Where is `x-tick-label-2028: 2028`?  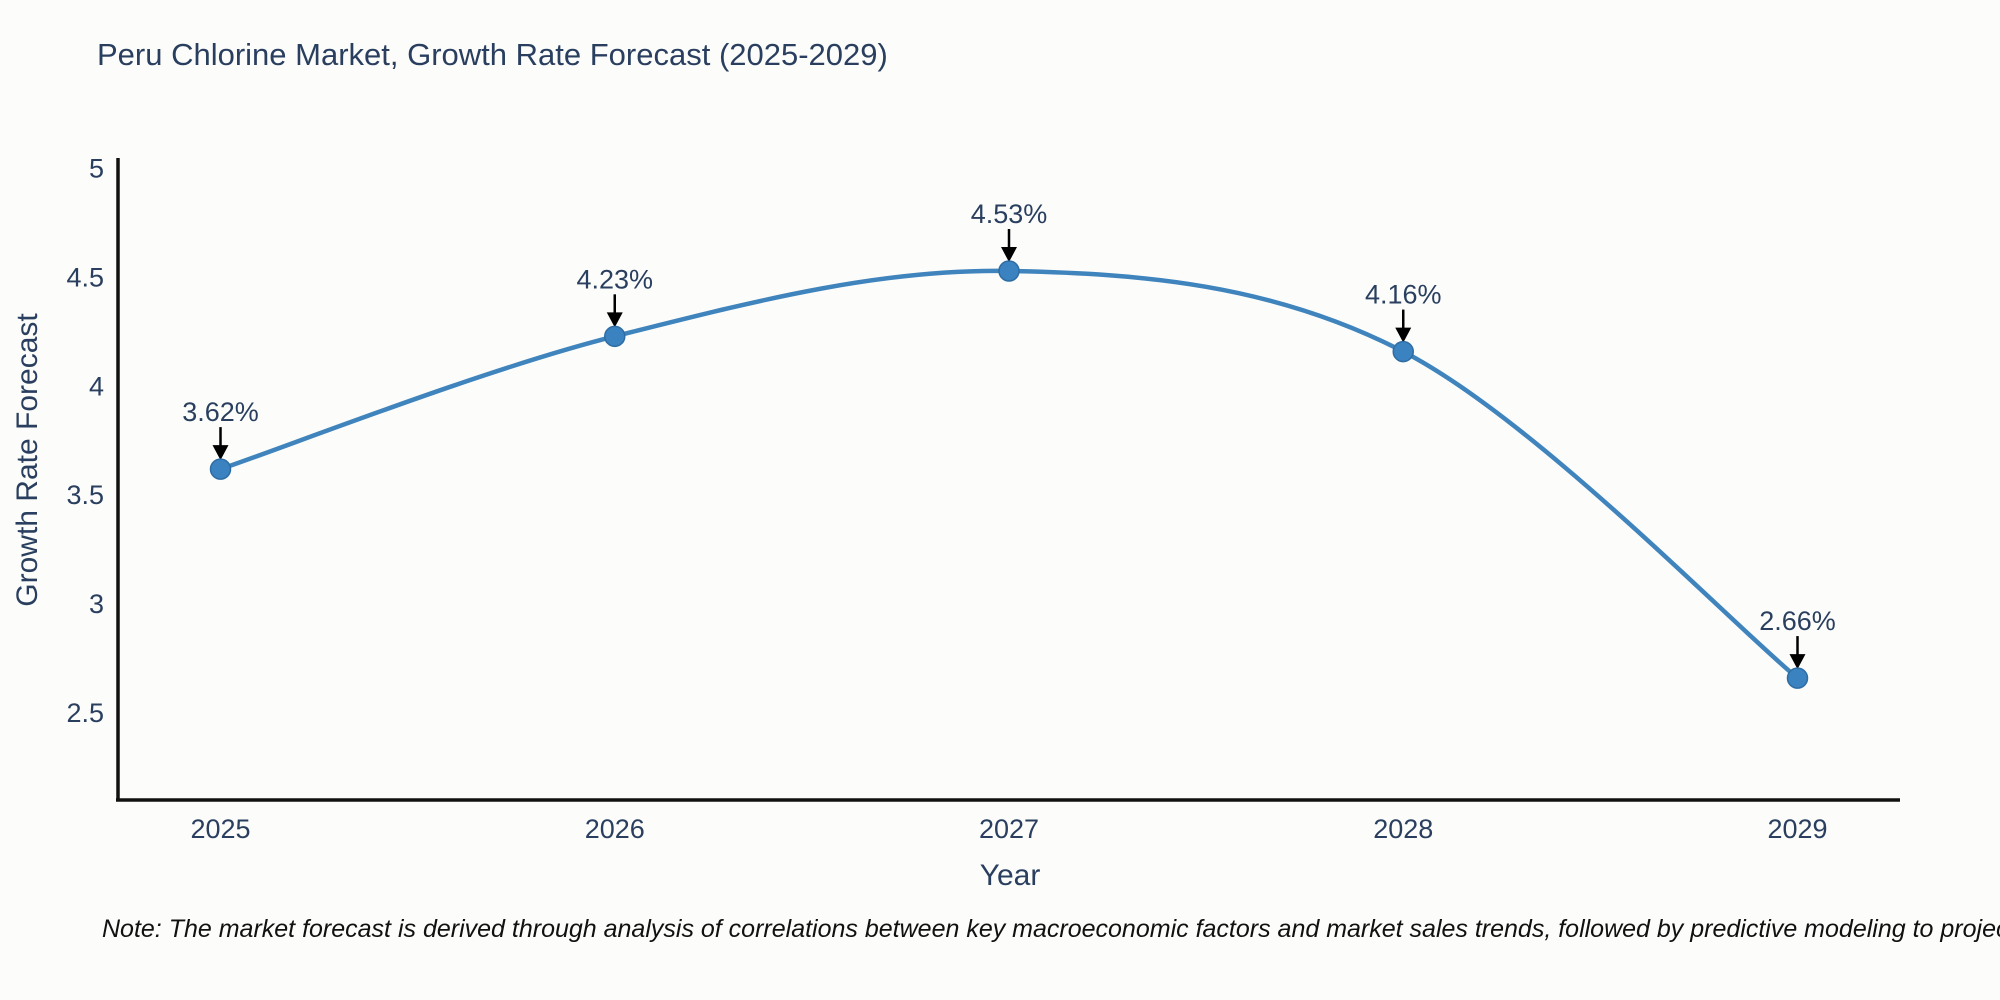 x-tick-label-2028: 2028 is located at coordinates (1403, 829).